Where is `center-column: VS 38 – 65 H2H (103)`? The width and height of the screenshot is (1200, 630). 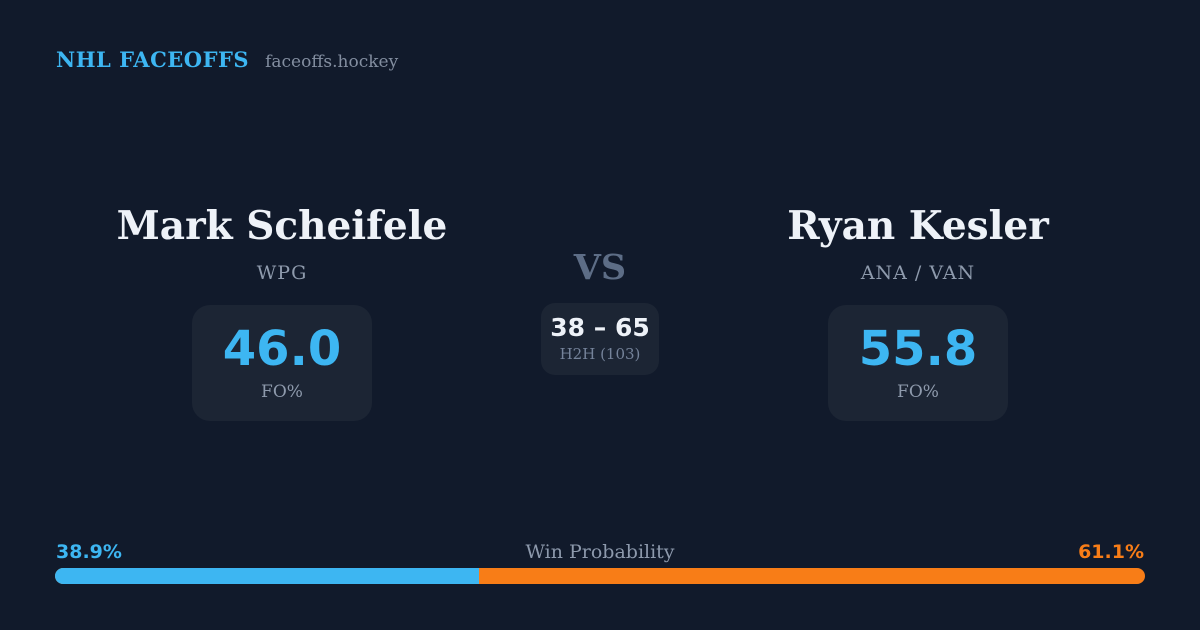 center-column: VS 38 – 65 H2H (103) is located at coordinates (600, 312).